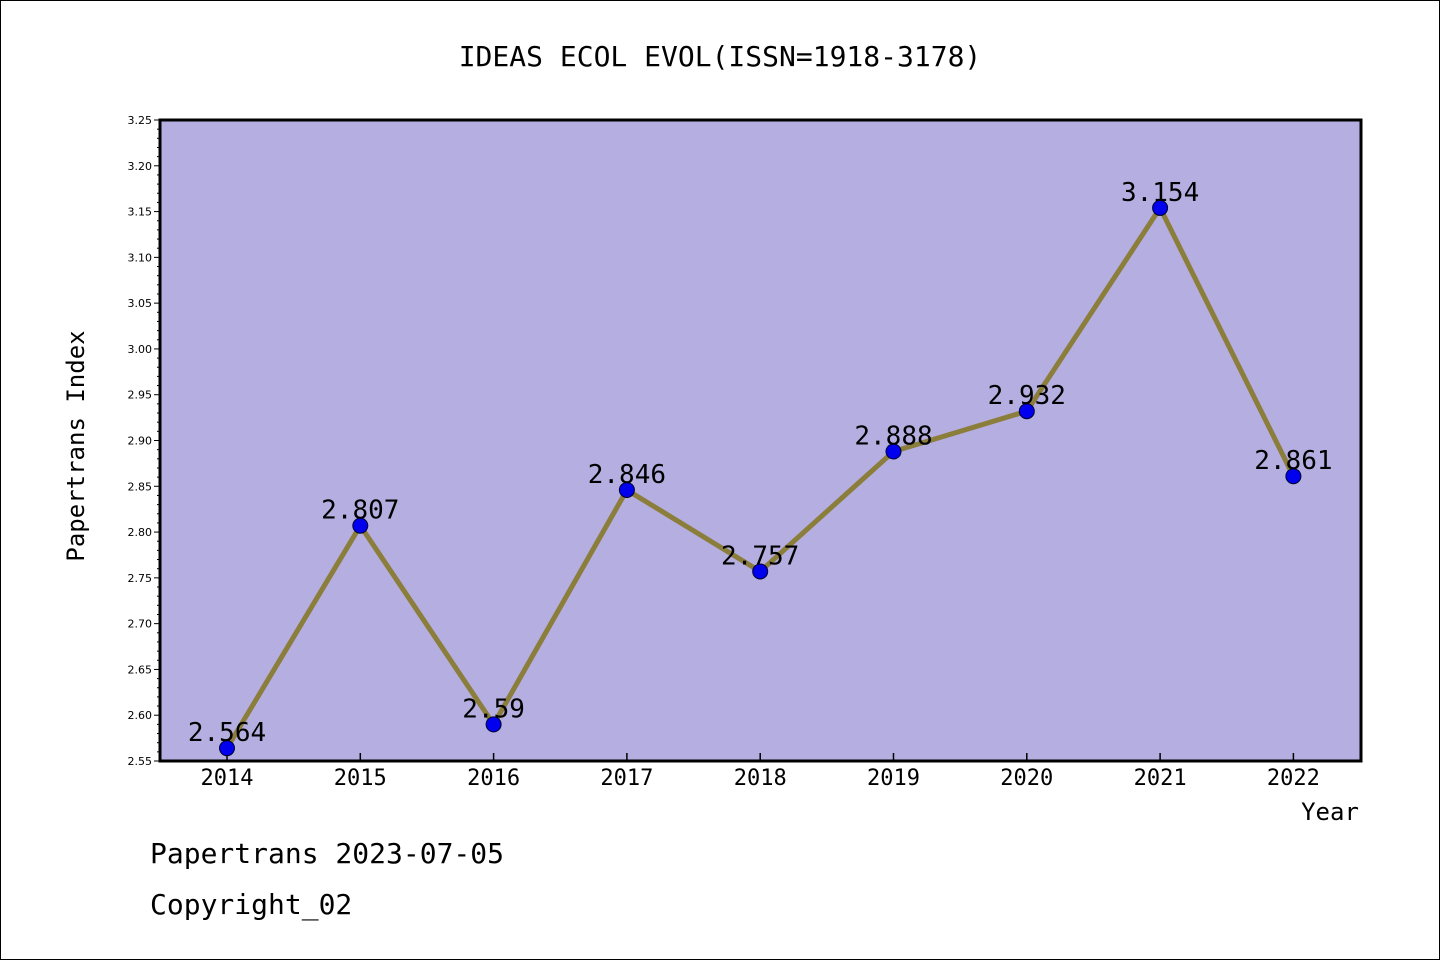  I want to click on y-tick-label: 2.90, so click(140, 441).